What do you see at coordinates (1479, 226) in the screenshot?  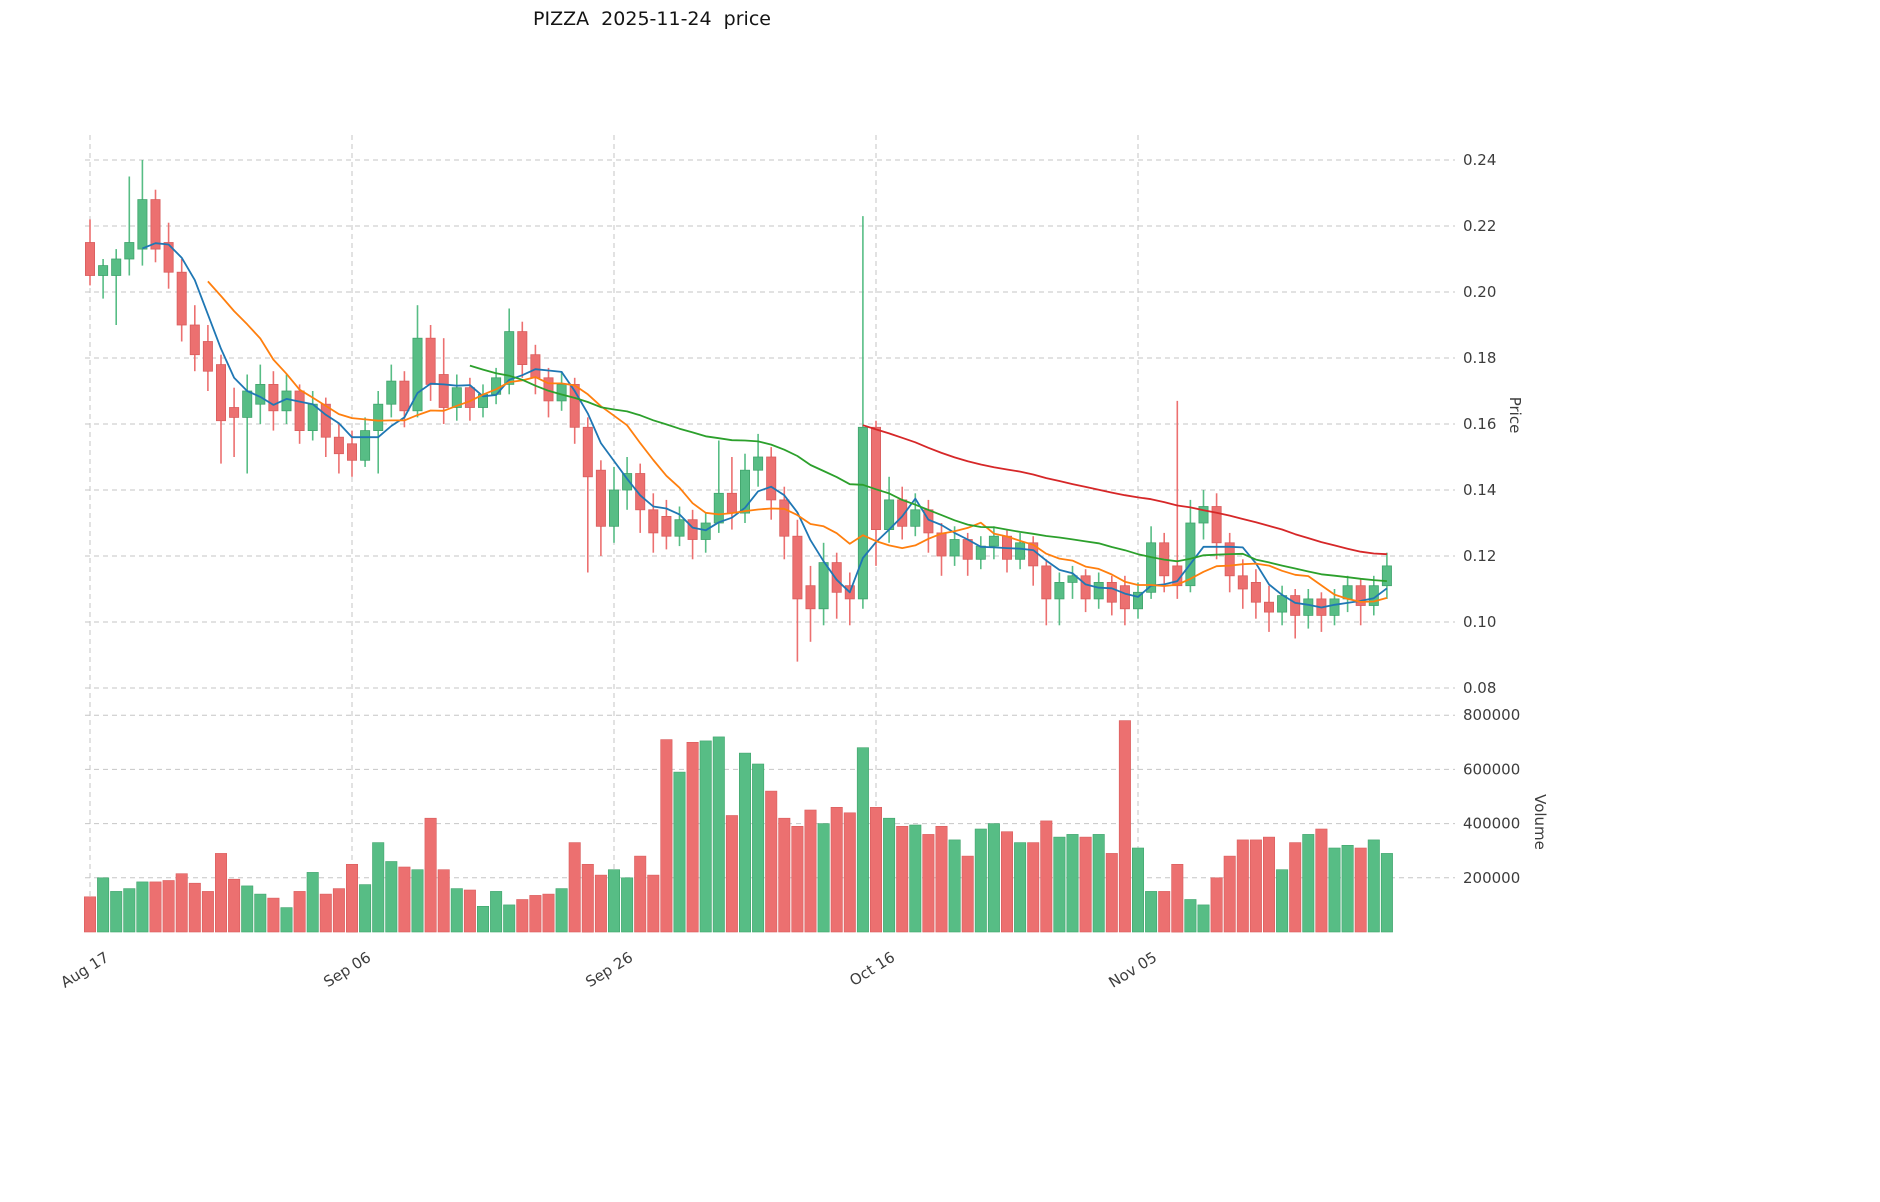 I see `price-tick-label: 0.22` at bounding box center [1479, 226].